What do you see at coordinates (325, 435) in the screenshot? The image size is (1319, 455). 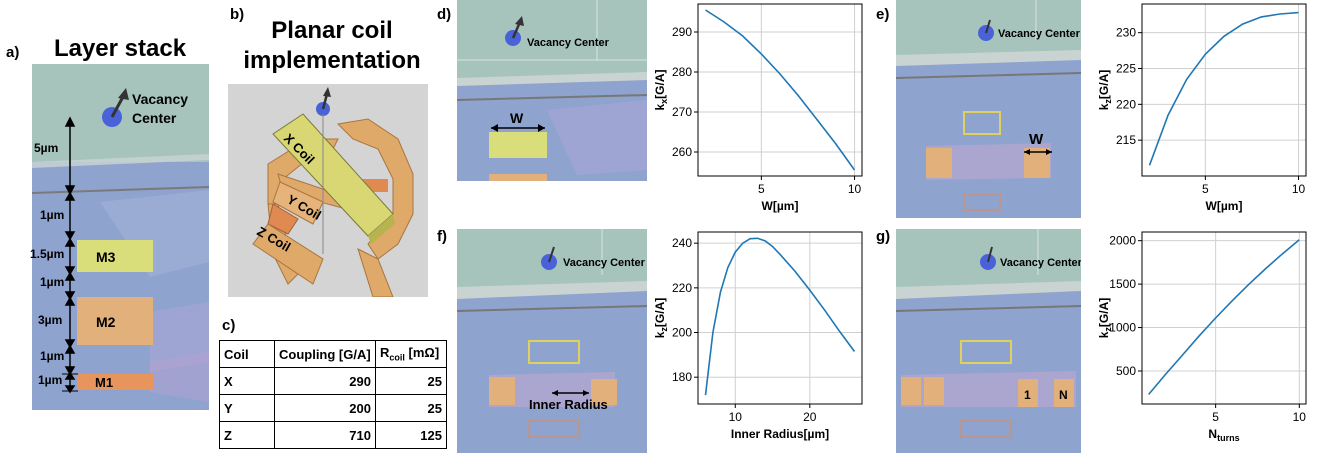 I see `cell-coupling: 710` at bounding box center [325, 435].